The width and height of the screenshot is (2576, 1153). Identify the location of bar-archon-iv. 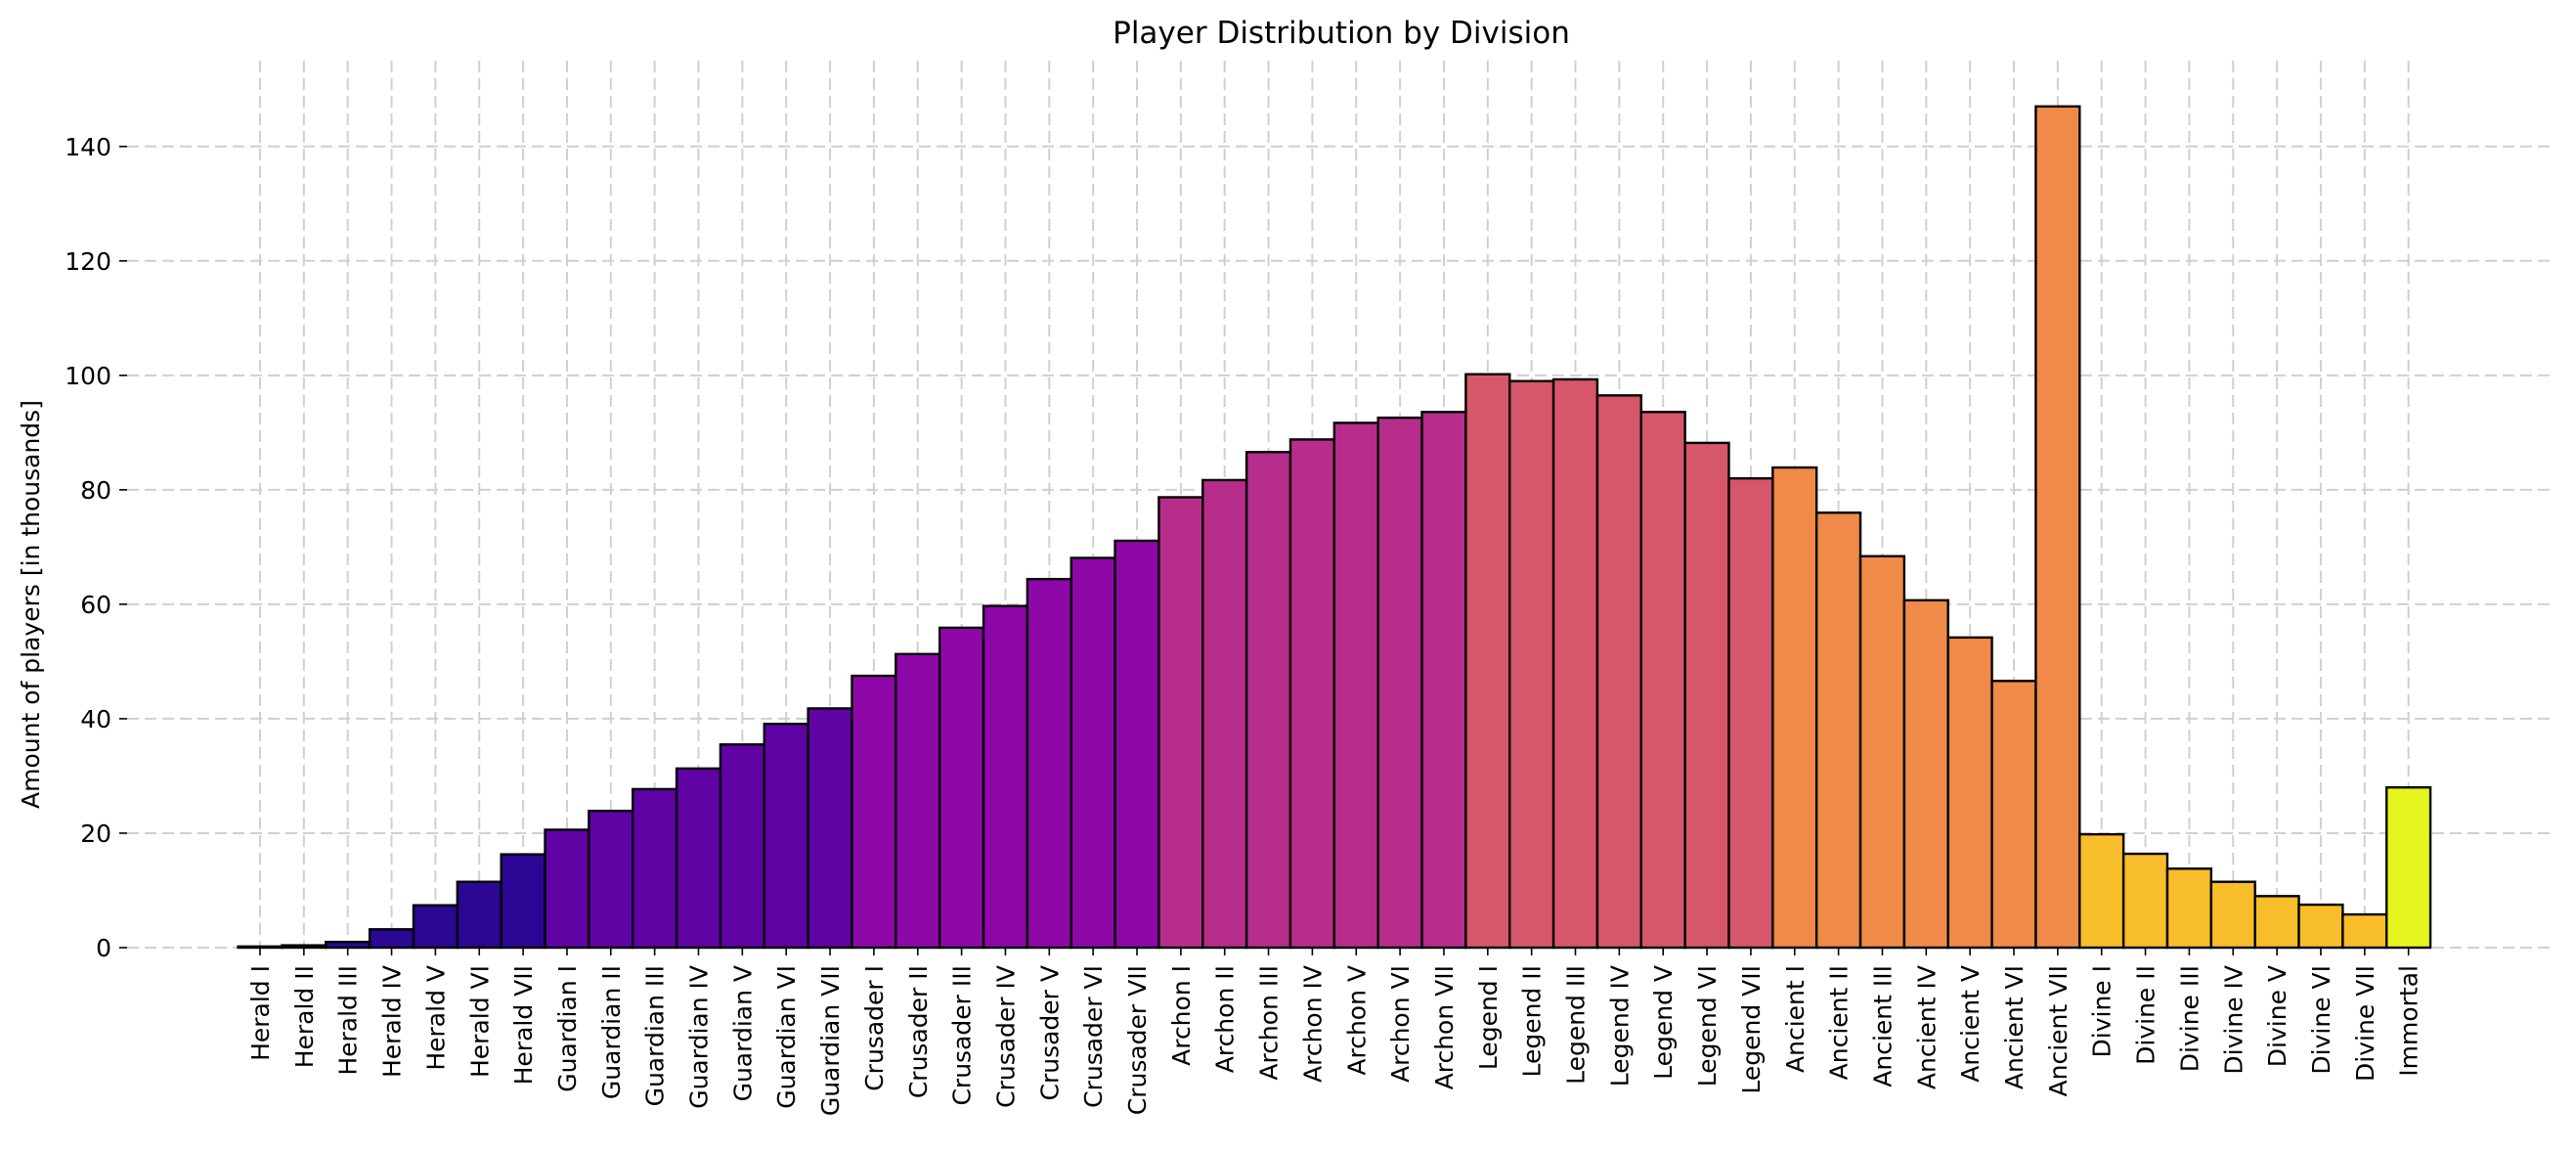
(1312, 694).